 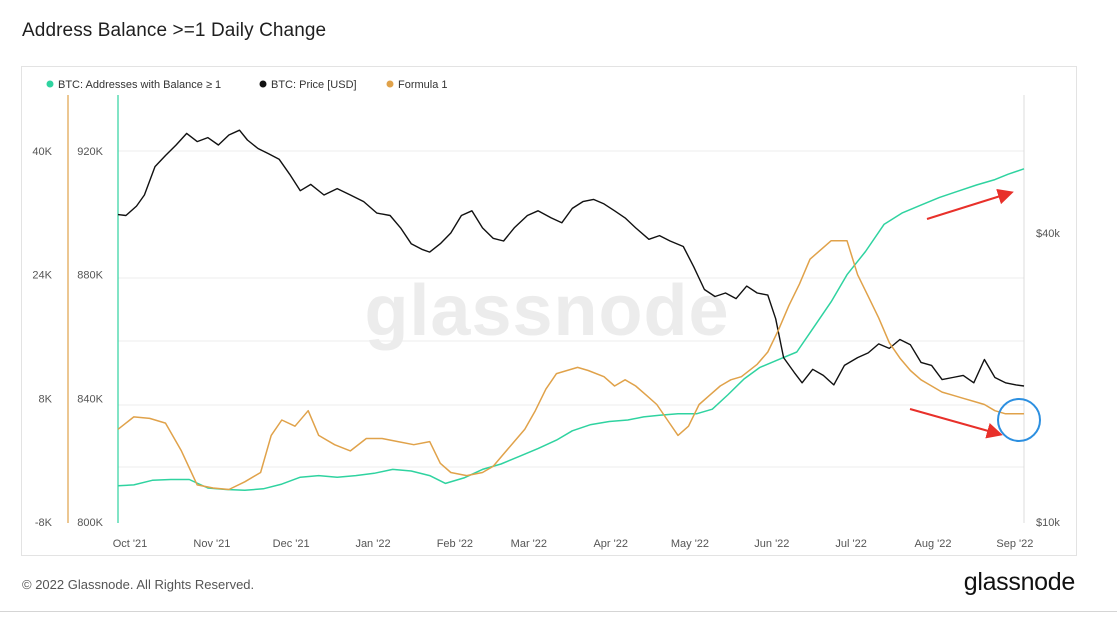 I want to click on right-tick-label: $40k, so click(x=1048, y=234).